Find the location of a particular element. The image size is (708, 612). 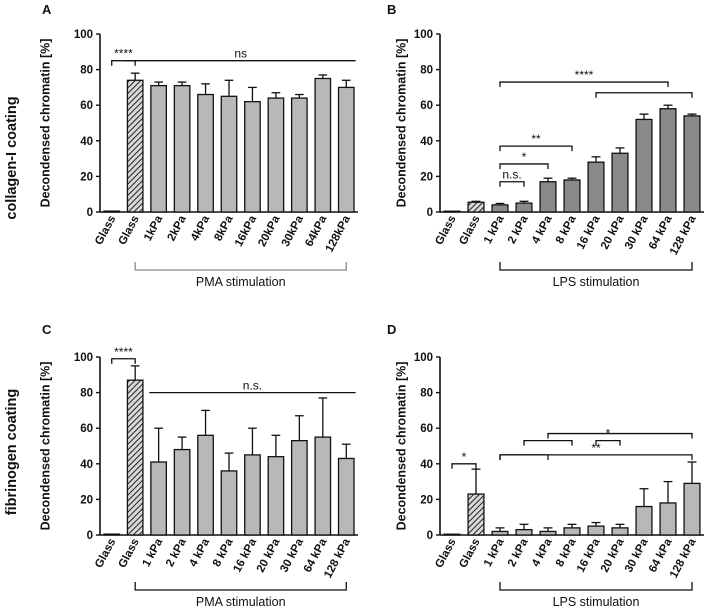

row-label-fibrinogen: fibrinogen coating is located at coordinates (12, 452).